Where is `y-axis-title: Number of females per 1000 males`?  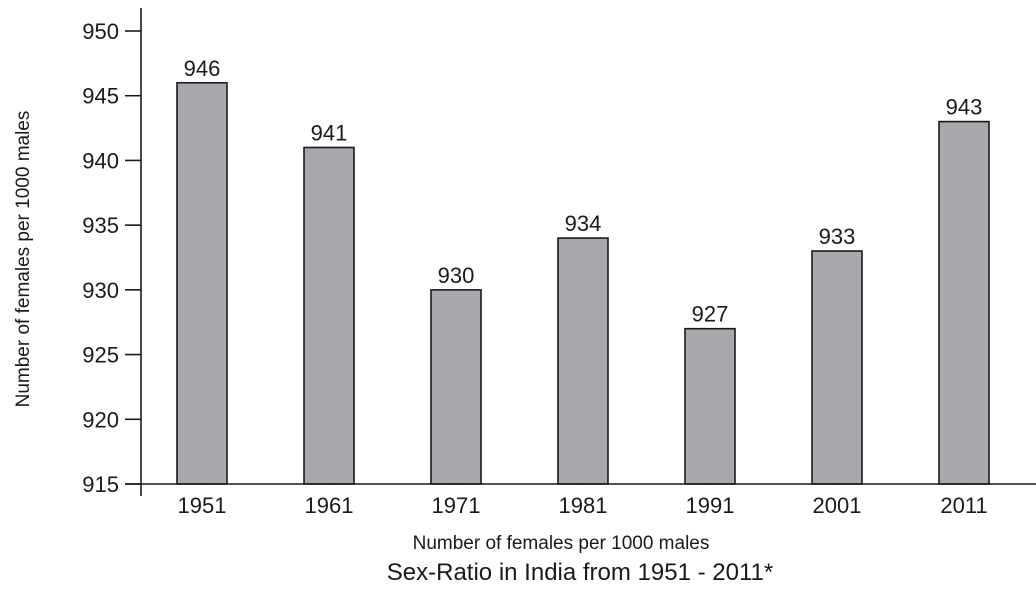 y-axis-title: Number of females per 1000 males is located at coordinates (23, 259).